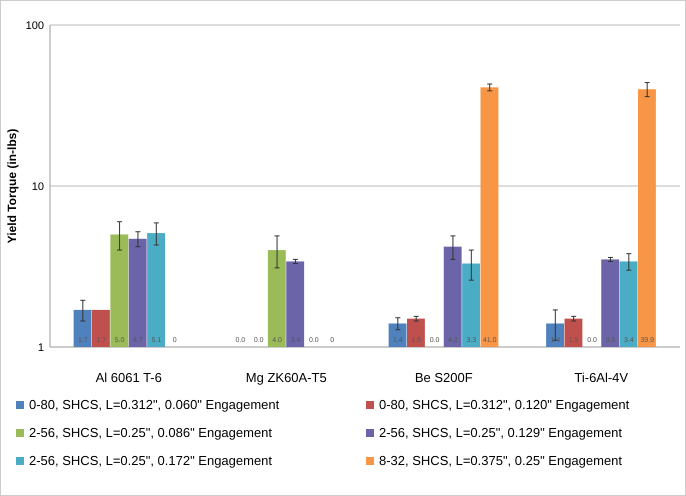  What do you see at coordinates (150, 460) in the screenshot?
I see `legend-label: 2-56, SHCS, L=0.25", 0.172" Engagement` at bounding box center [150, 460].